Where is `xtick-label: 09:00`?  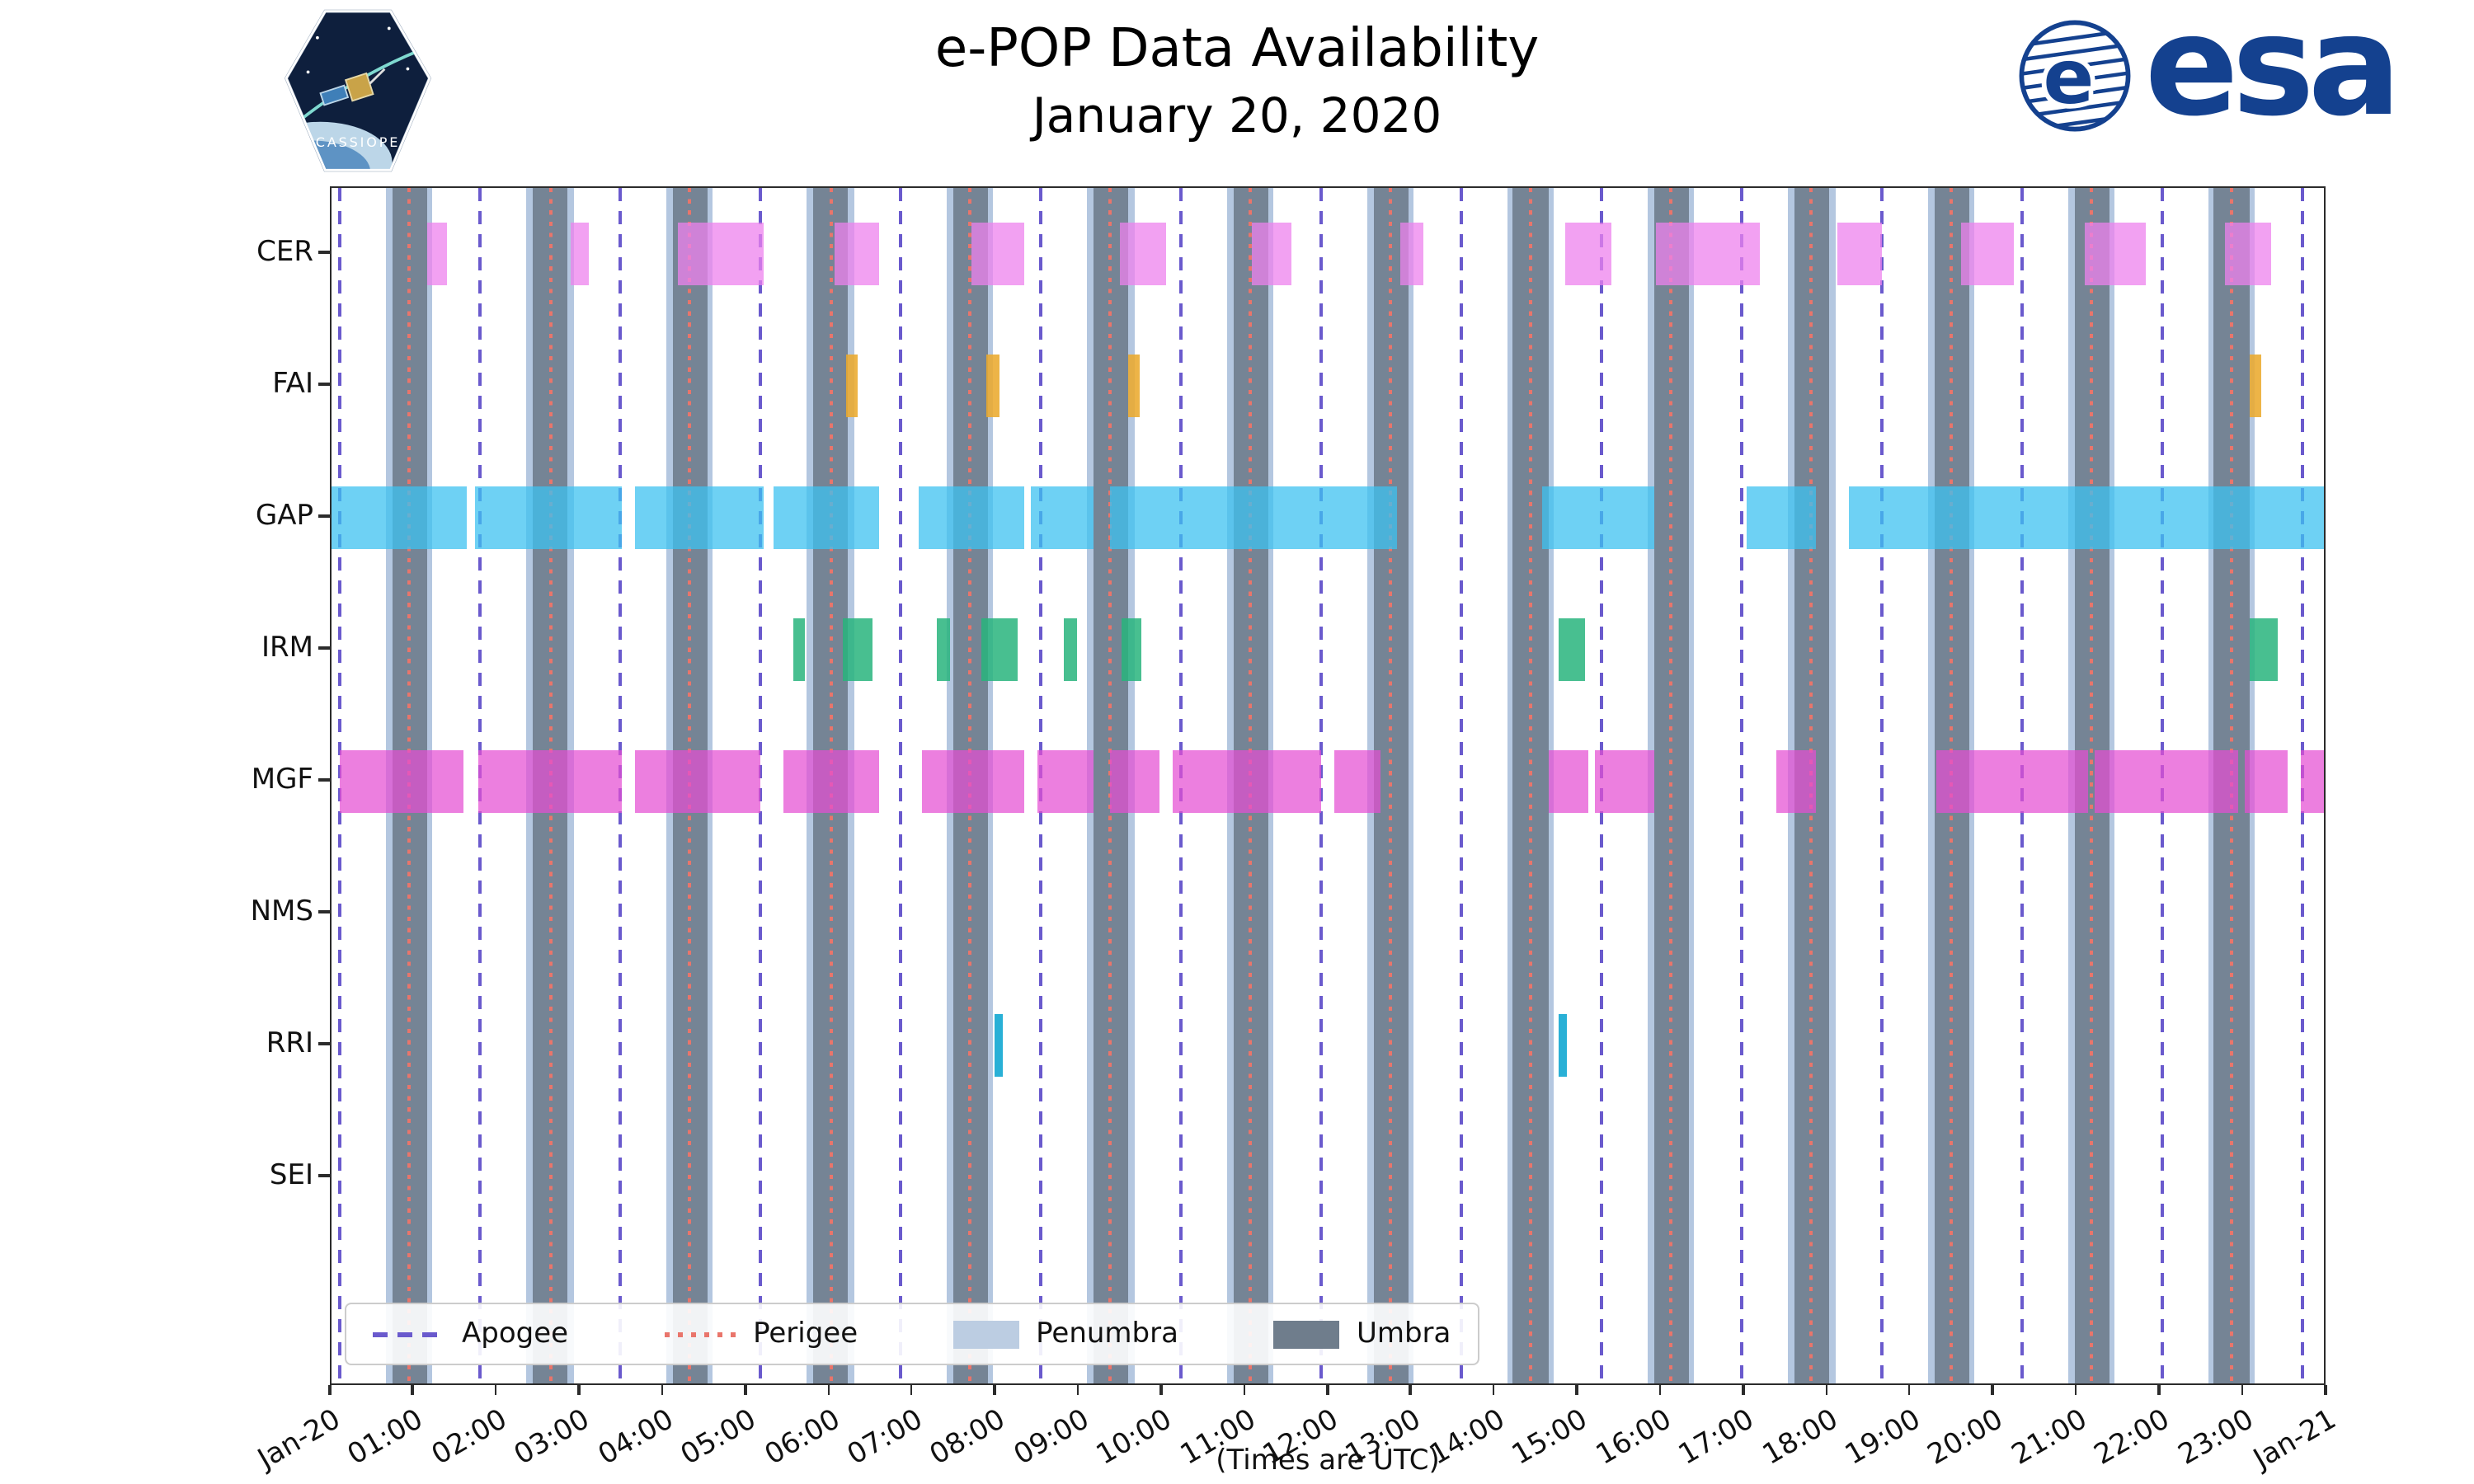
xtick-label: 09:00 is located at coordinates (1051, 1437).